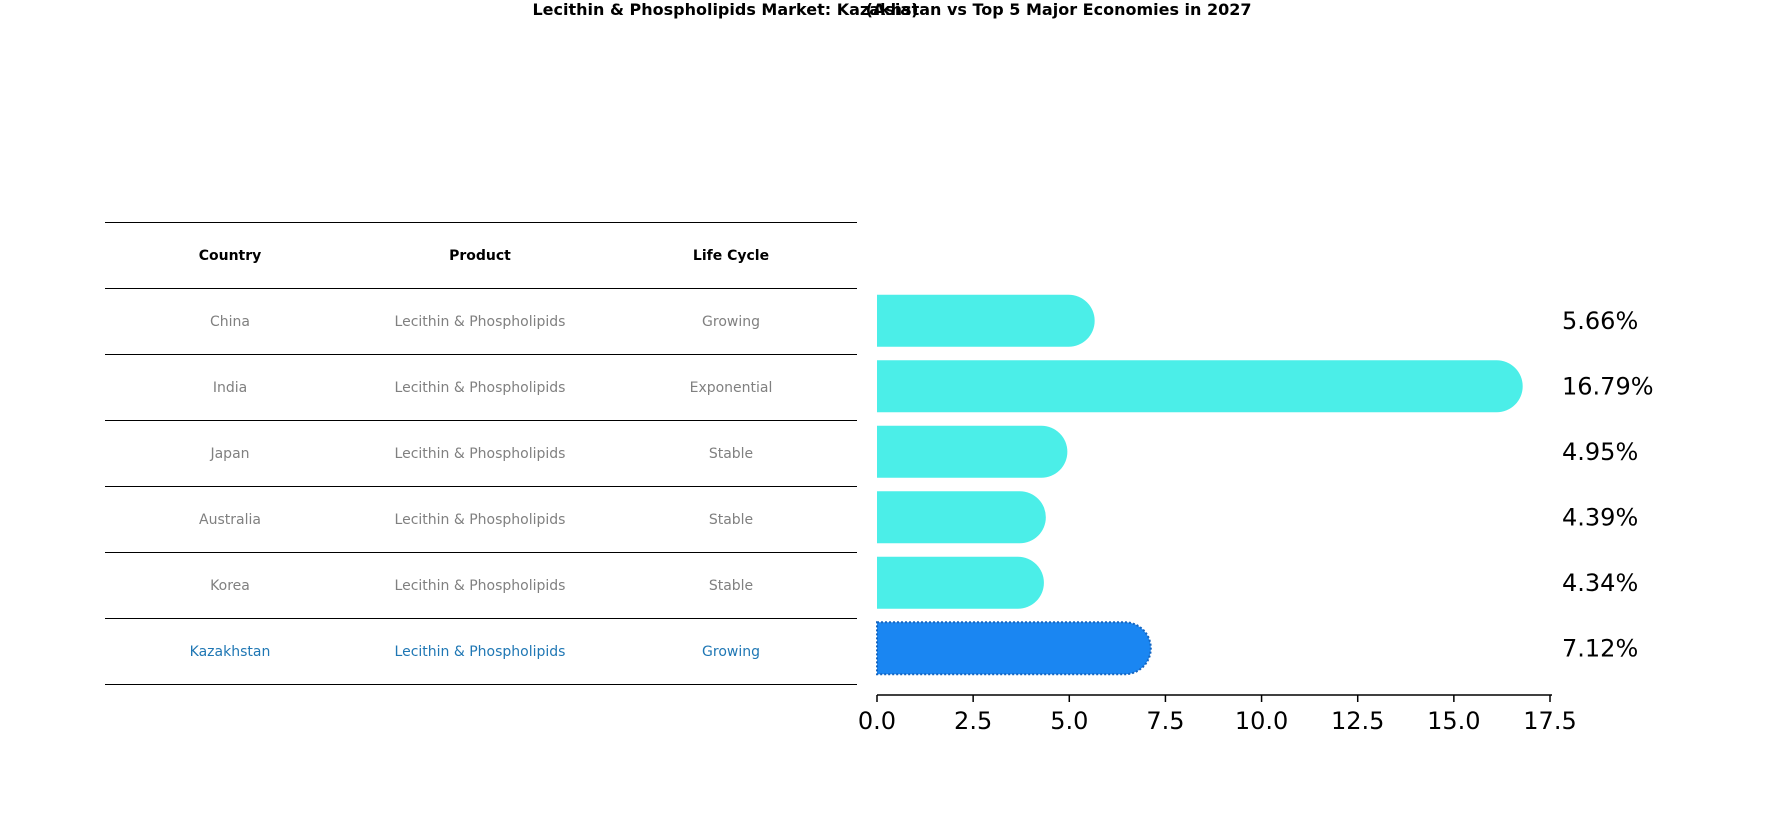 The height and width of the screenshot is (823, 1784). I want to click on x-tick-label: 12.5, so click(1357, 721).